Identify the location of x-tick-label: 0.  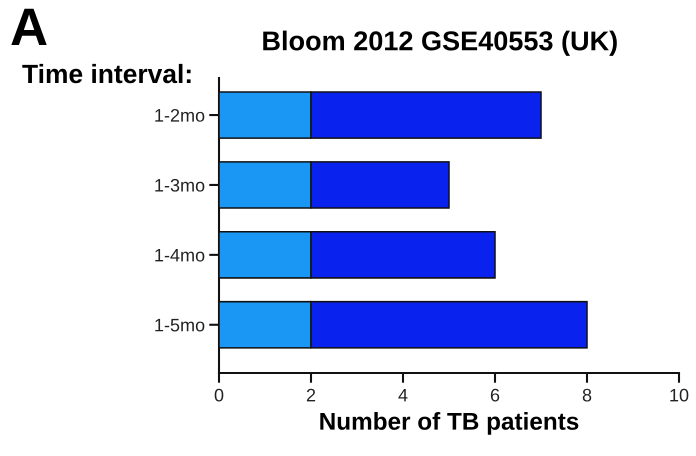
(219, 395).